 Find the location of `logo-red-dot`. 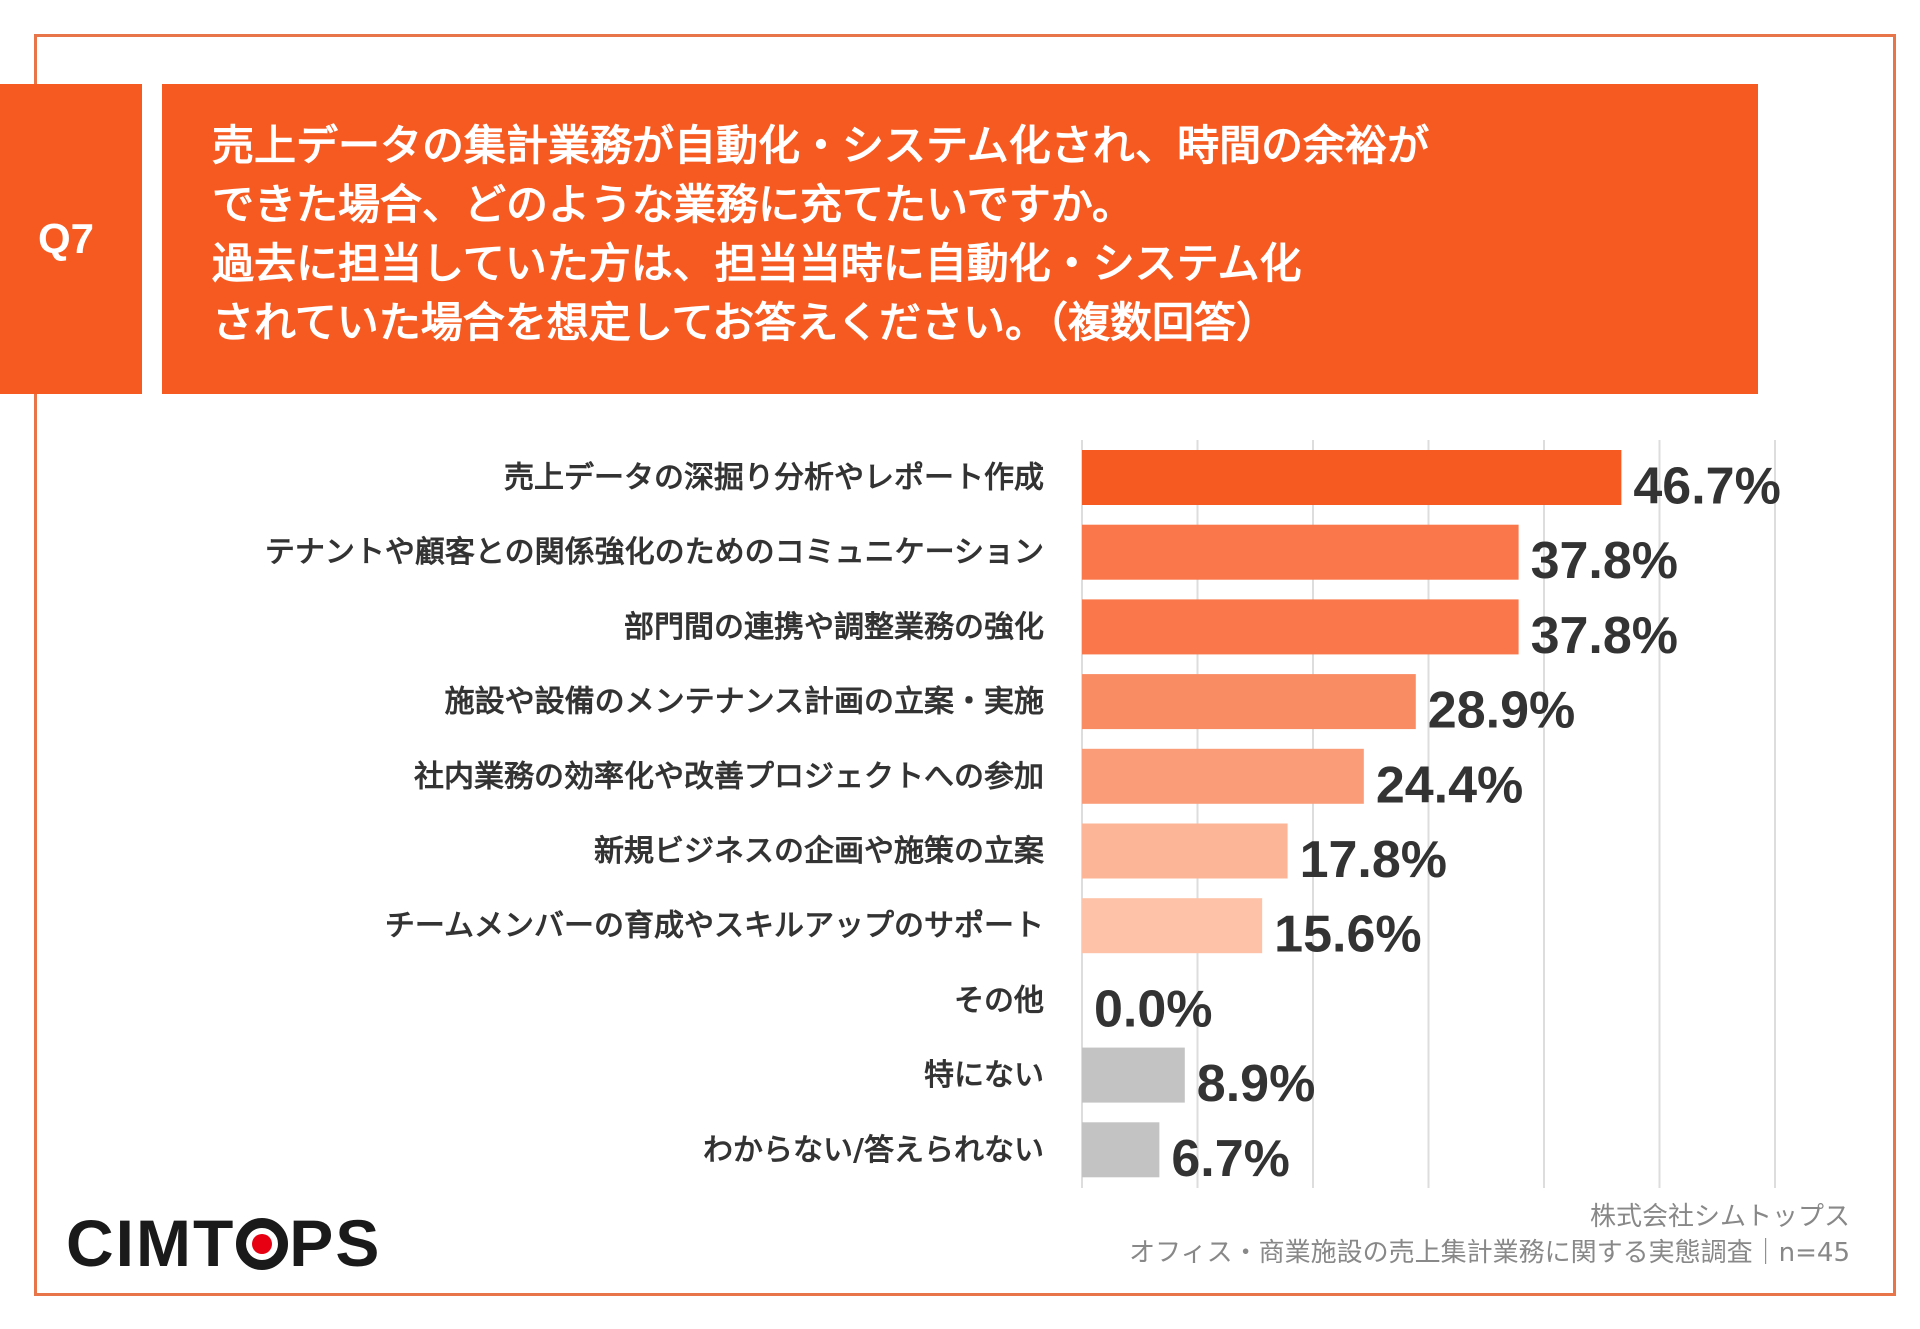

logo-red-dot is located at coordinates (262, 1244).